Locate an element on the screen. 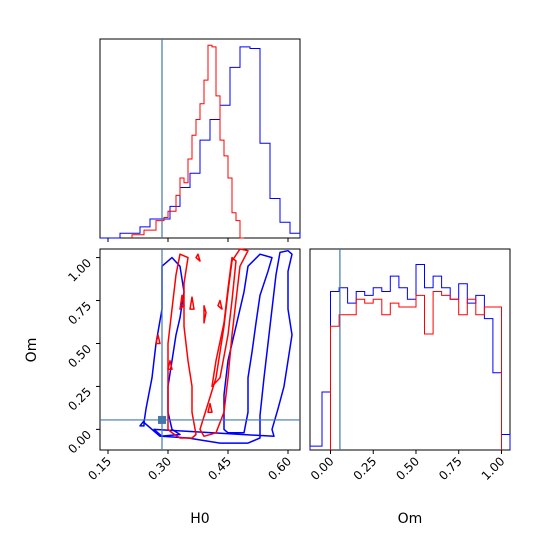 This screenshot has width=550, height=550. x-tick-label: 0.00 is located at coordinates (322, 468).